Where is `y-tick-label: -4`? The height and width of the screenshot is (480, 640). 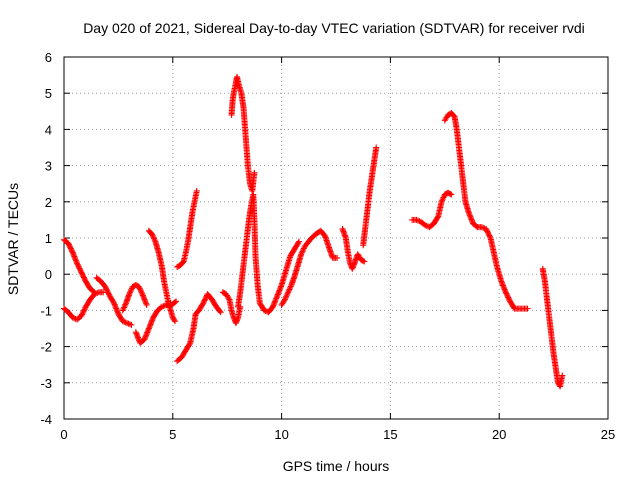 y-tick-label: -4 is located at coordinates (46, 419).